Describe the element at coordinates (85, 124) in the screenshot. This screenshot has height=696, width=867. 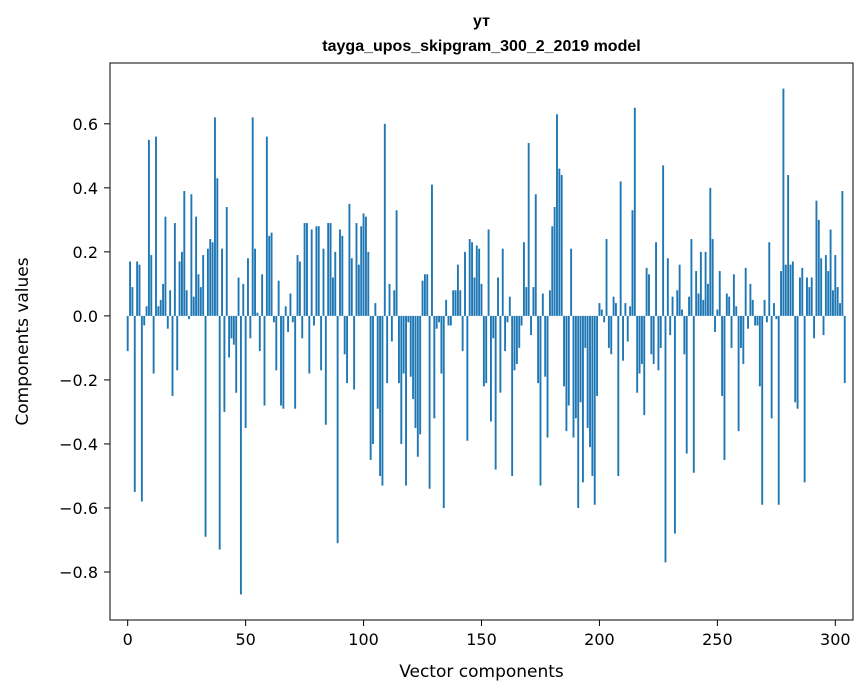
I see `y-tick-label: 0.6` at that location.